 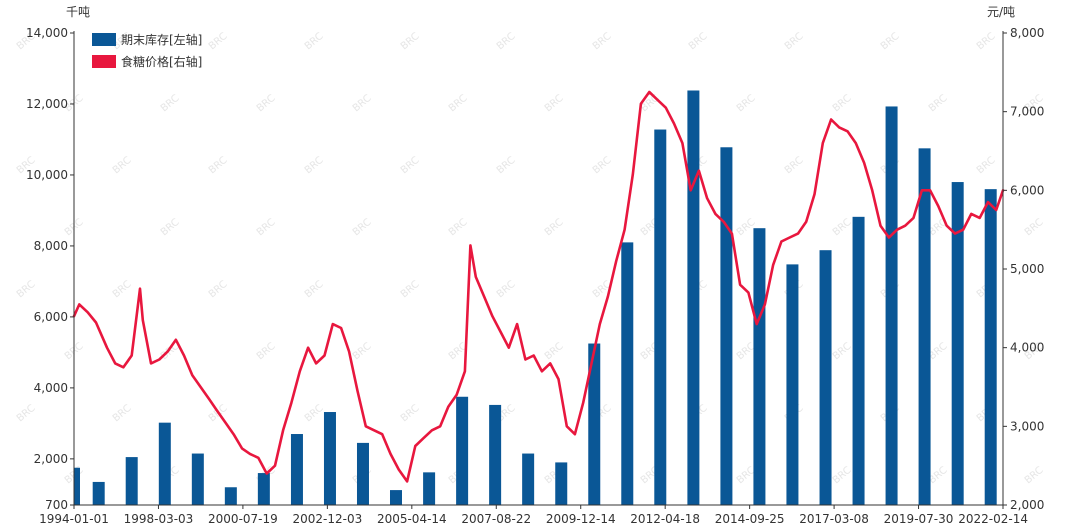 What do you see at coordinates (1027, 33) in the screenshot?
I see `right-tick-label: 8,000` at bounding box center [1027, 33].